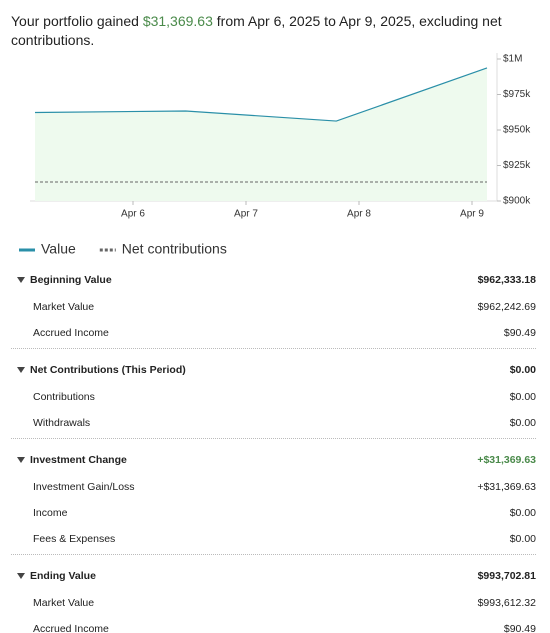  What do you see at coordinates (71, 280) in the screenshot?
I see `section-title: Beginning Value` at bounding box center [71, 280].